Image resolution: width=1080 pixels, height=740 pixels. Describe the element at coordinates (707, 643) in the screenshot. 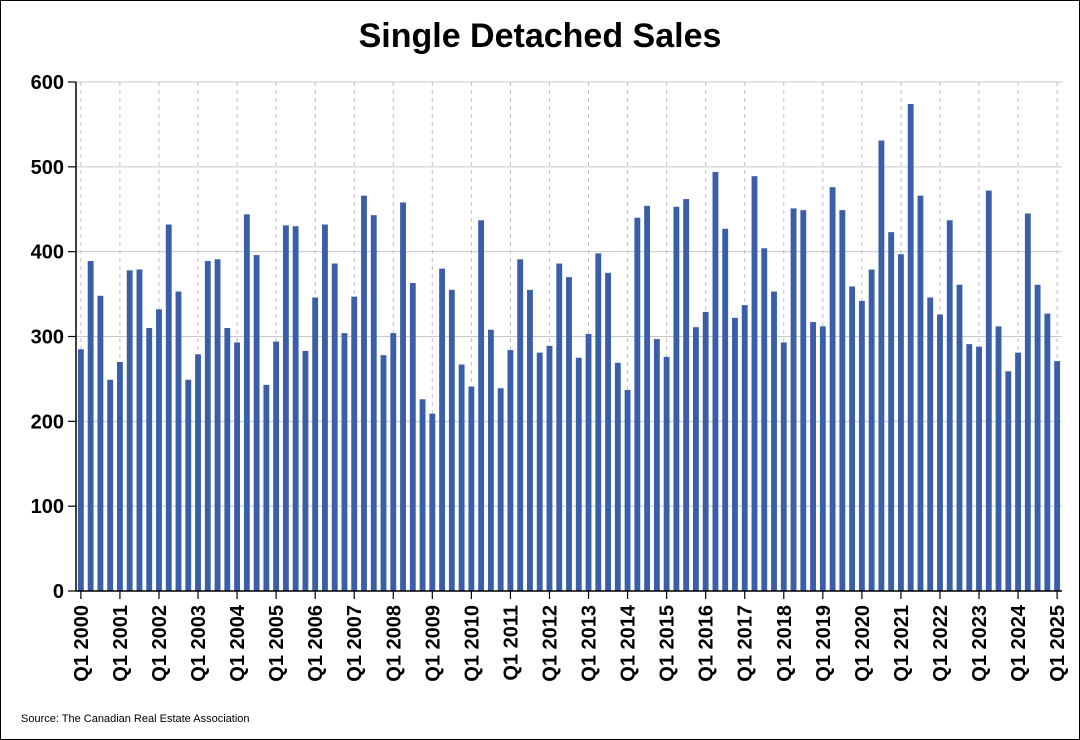

I see `x-tick-label: Q1 2016` at that location.